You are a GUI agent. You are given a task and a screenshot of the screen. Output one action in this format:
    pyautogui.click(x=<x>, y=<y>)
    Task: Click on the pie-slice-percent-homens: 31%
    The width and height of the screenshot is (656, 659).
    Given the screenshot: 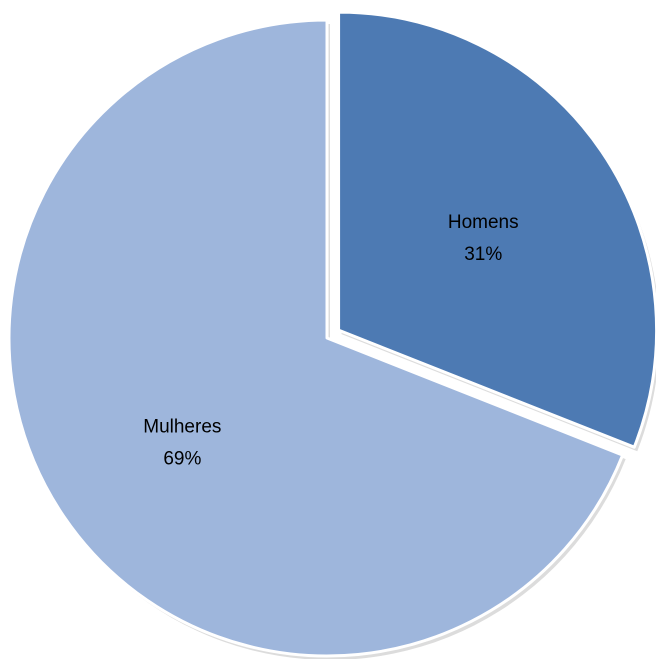 What is the action you would take?
    pyautogui.click(x=483, y=254)
    